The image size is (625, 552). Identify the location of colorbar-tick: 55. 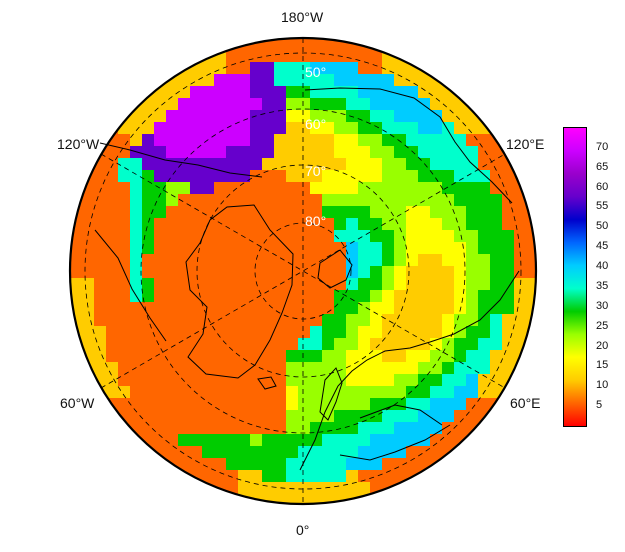
(602, 206).